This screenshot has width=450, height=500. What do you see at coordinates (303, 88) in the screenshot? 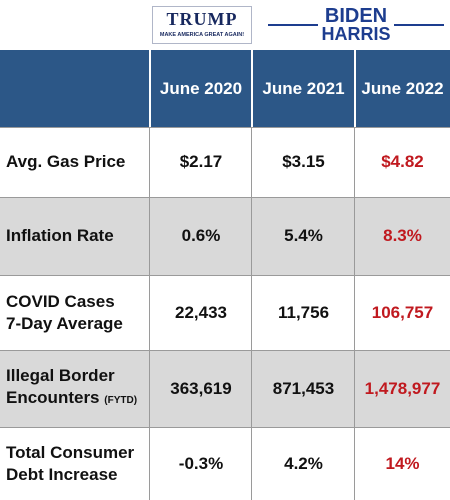
I see `column-header: June 2021` at bounding box center [303, 88].